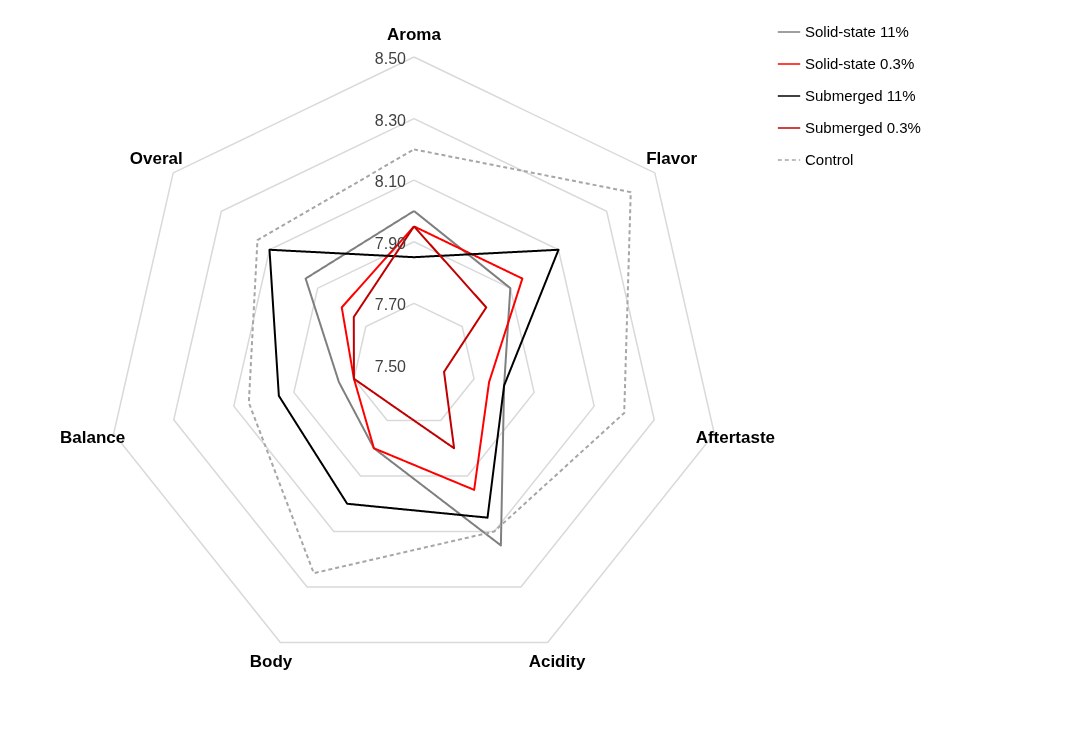 The image size is (1070, 750). Describe the element at coordinates (857, 31) in the screenshot. I see `legend-label: Solid-state 11%` at that location.